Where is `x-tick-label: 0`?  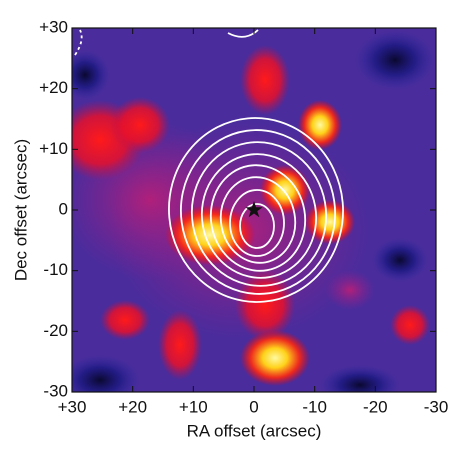 x-tick-label: 0 is located at coordinates (253, 406).